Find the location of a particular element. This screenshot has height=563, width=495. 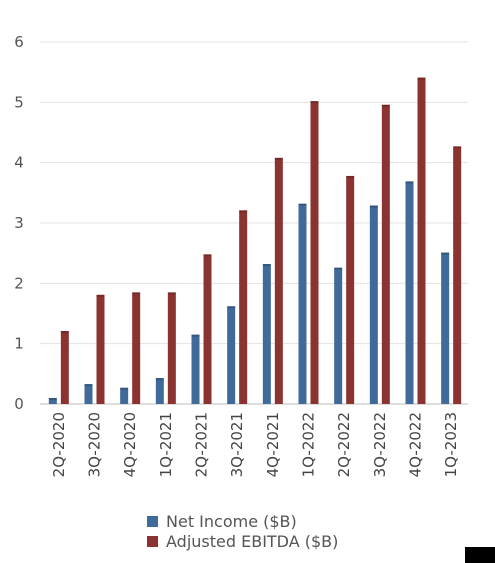

x-tick-label: 4Q-2020 is located at coordinates (130, 444).